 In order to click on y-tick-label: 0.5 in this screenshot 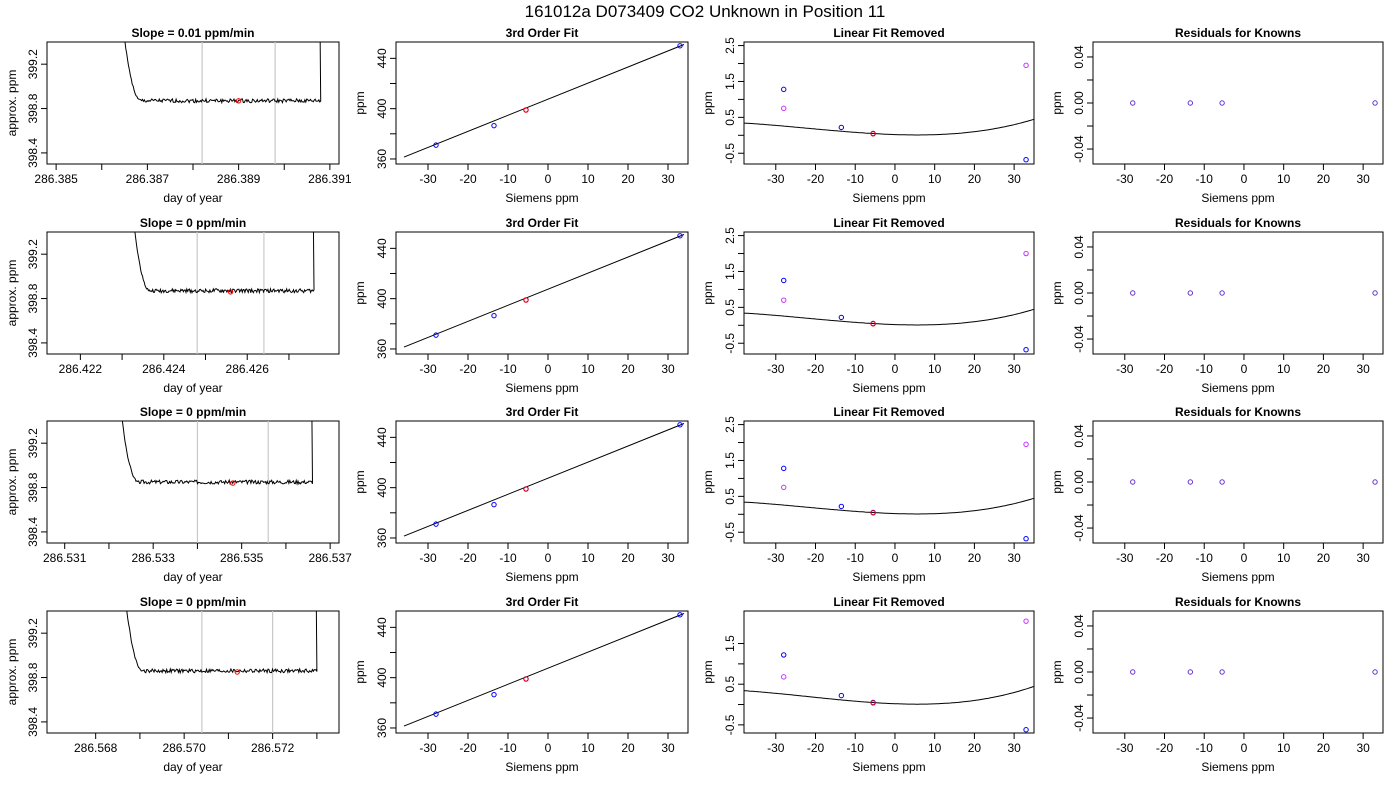, I will do `click(730, 307)`.